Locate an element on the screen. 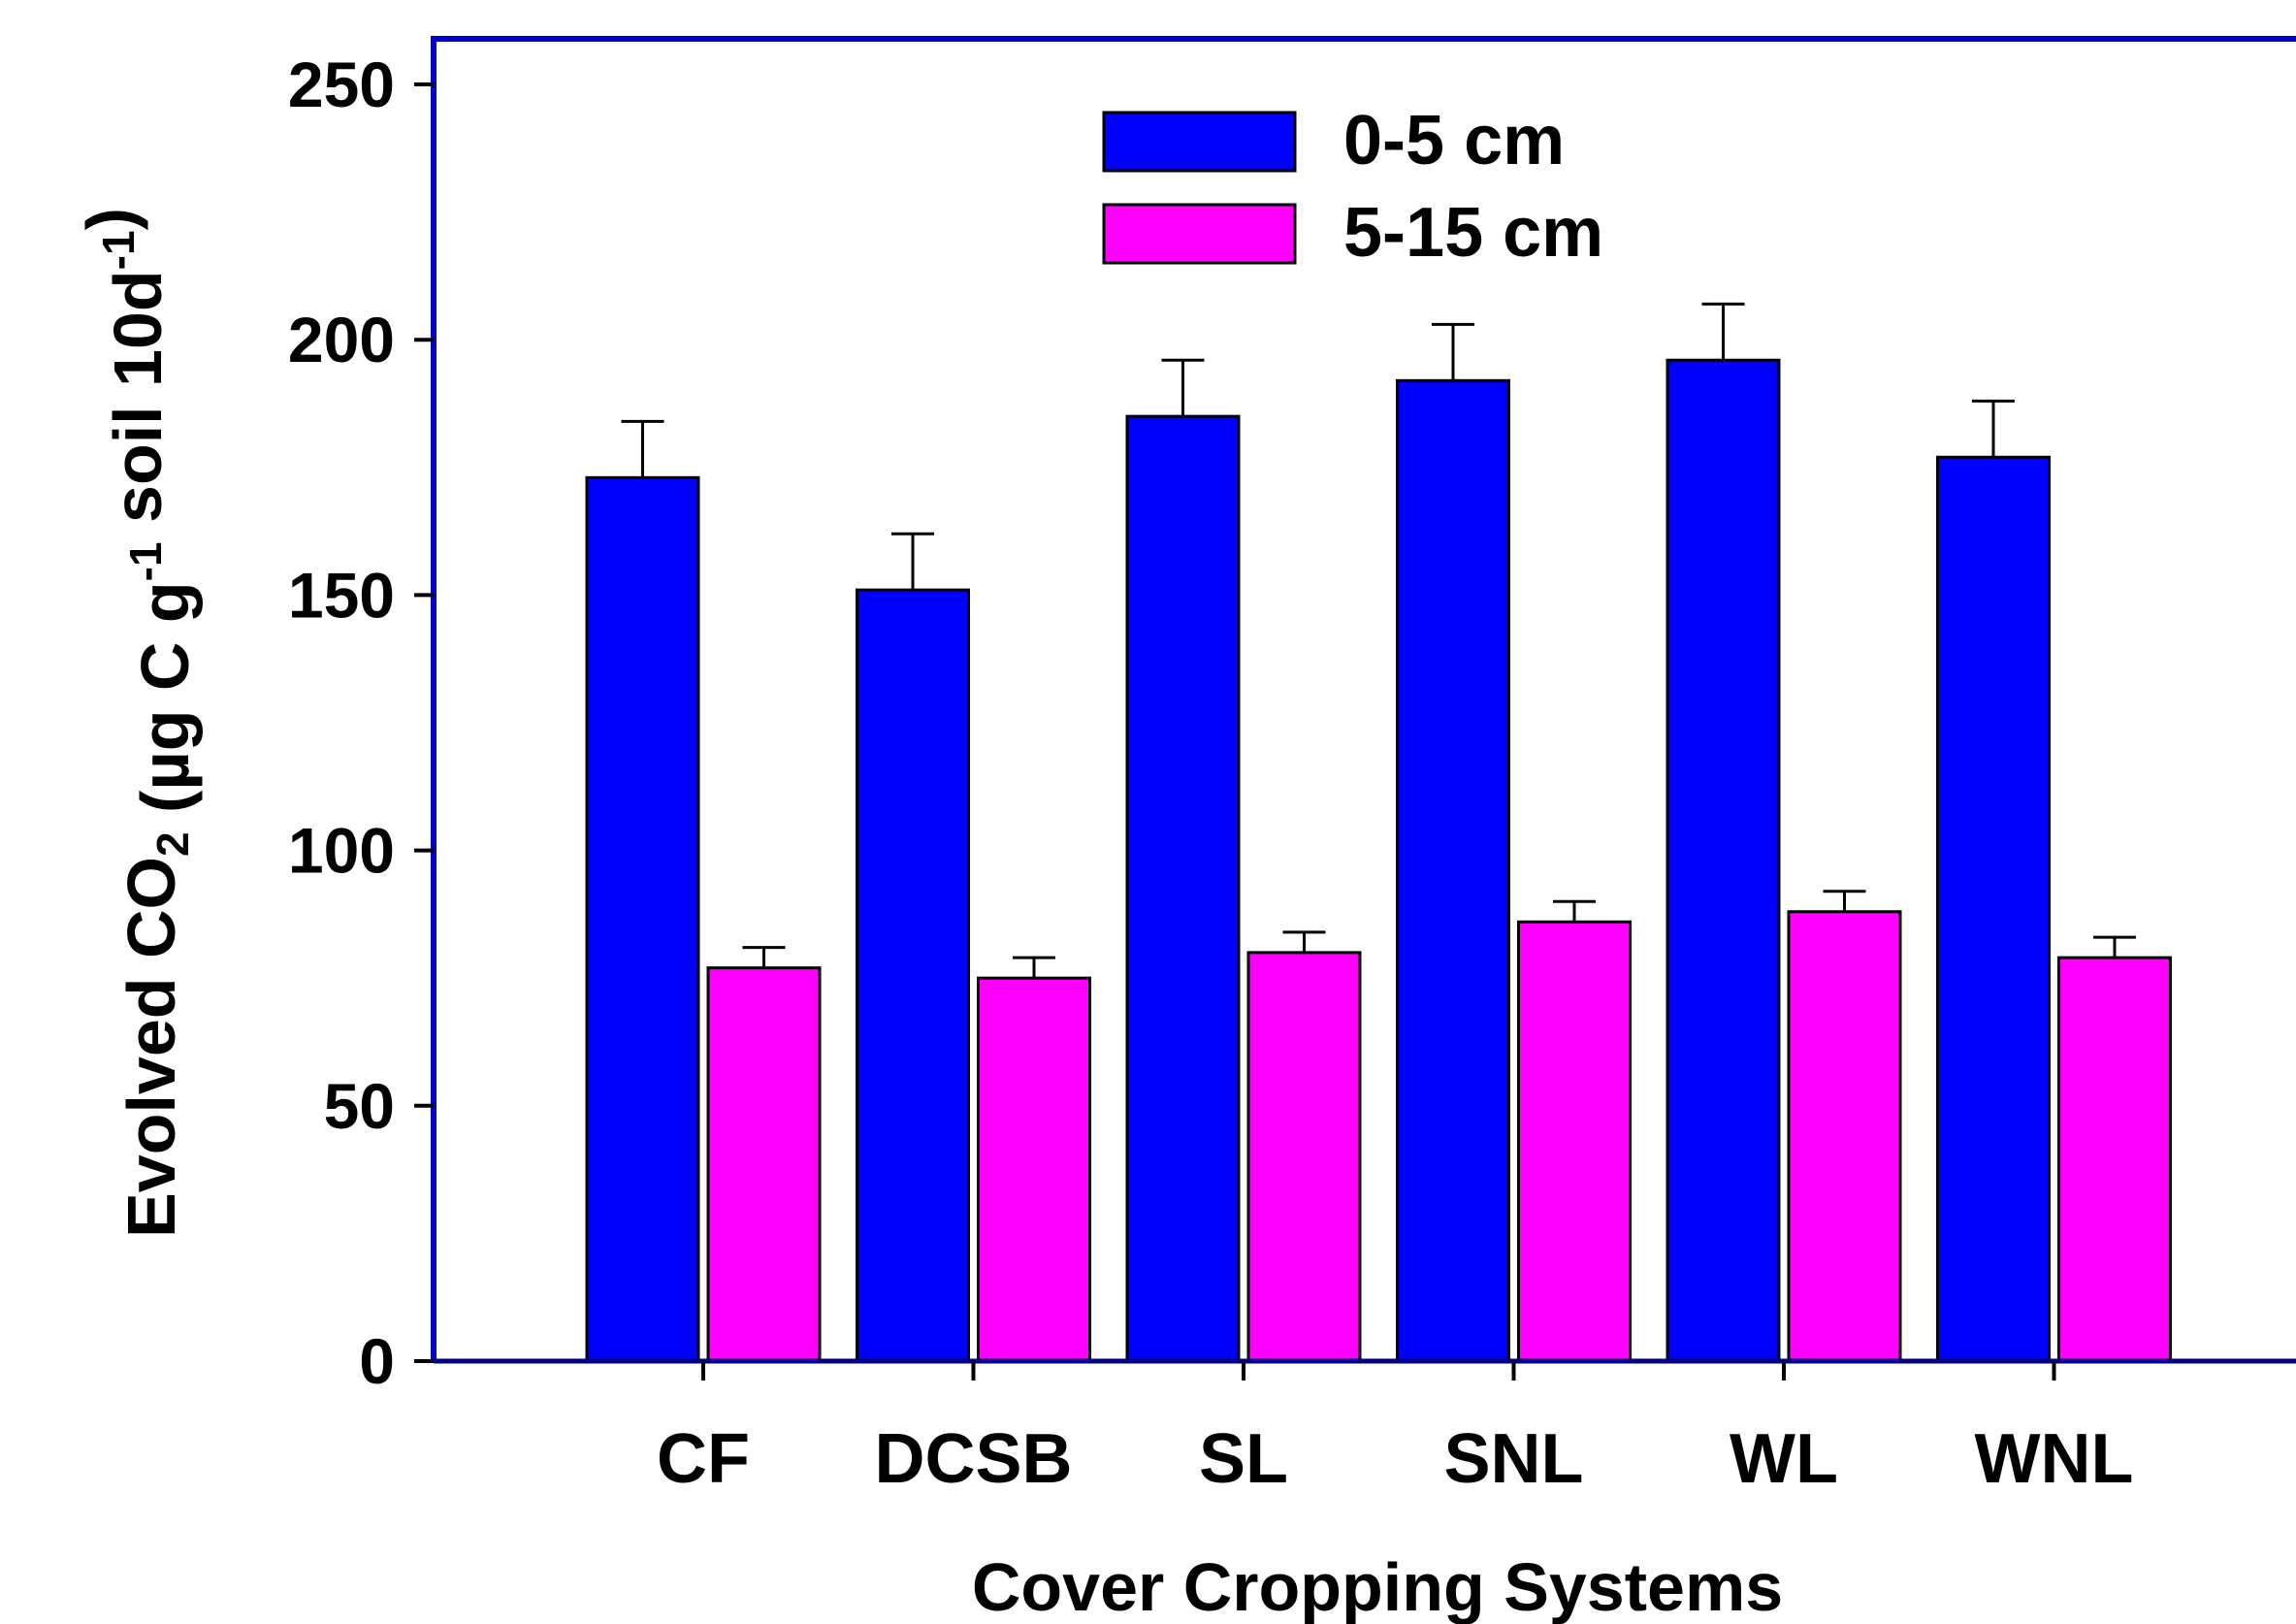 The width and height of the screenshot is (2296, 1624). category-label-WNL: WNL is located at coordinates (2055, 1459).